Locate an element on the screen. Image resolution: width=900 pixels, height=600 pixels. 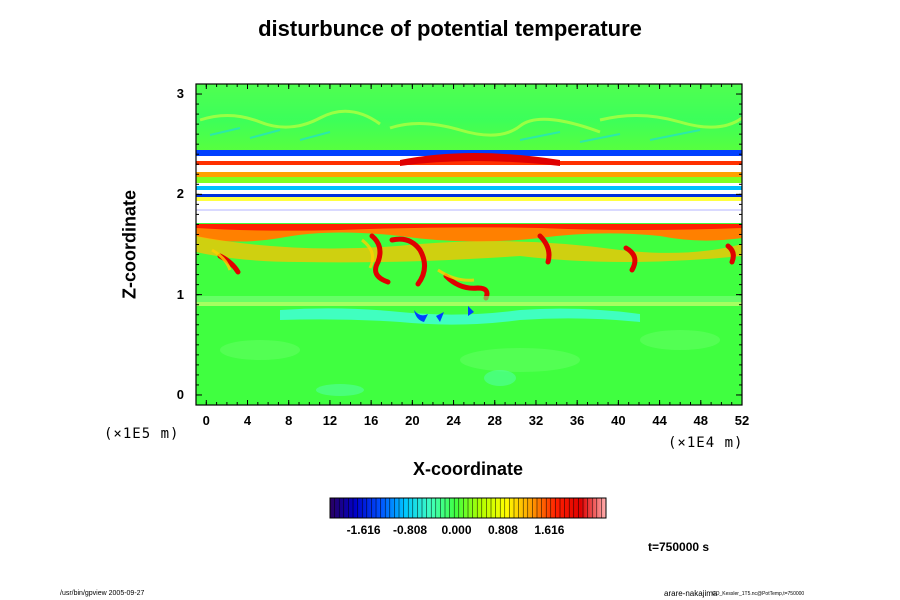
x-tick-label: 8 is located at coordinates (289, 420).